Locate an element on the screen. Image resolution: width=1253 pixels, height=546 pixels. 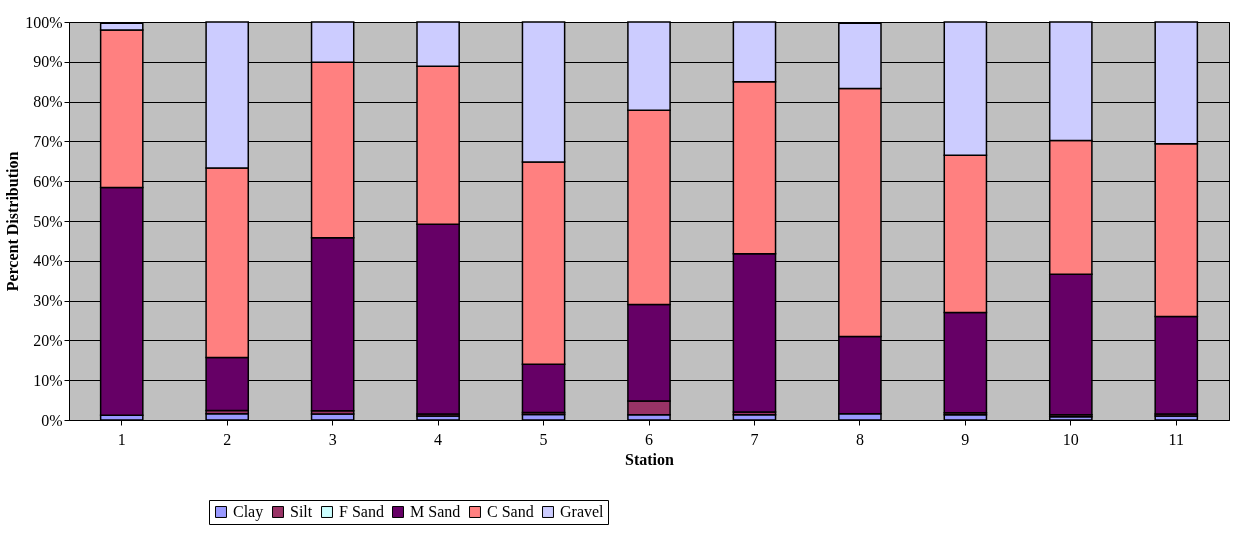
legend-label: Gravel is located at coordinates (582, 511).